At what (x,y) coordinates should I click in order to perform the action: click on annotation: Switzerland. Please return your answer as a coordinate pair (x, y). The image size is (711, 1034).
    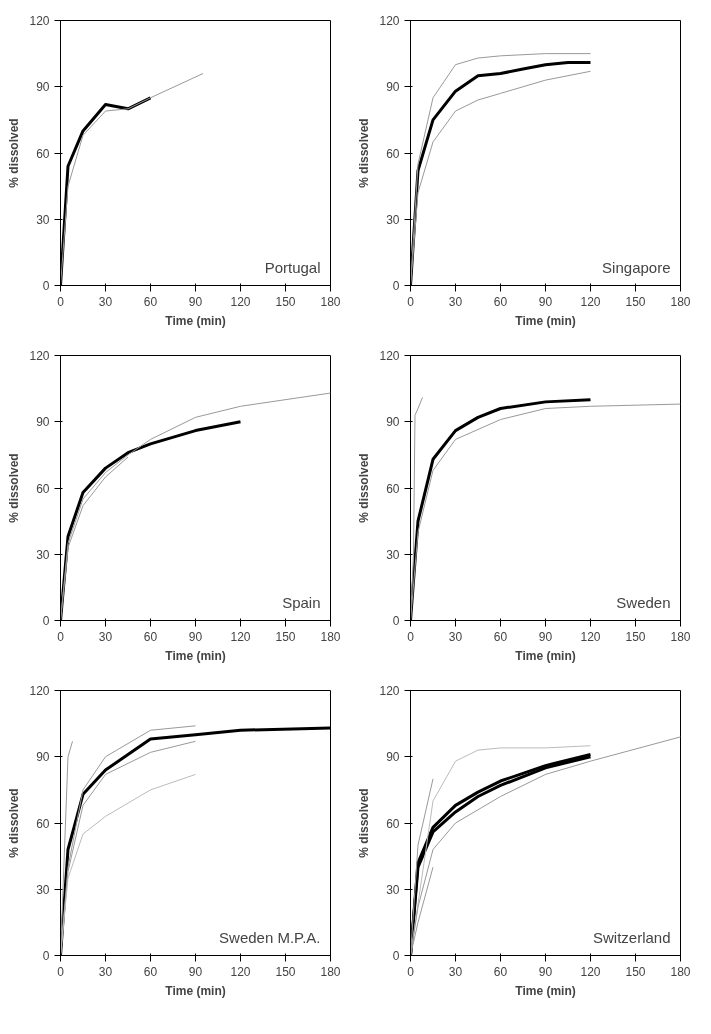
    Looking at the image, I should click on (631, 937).